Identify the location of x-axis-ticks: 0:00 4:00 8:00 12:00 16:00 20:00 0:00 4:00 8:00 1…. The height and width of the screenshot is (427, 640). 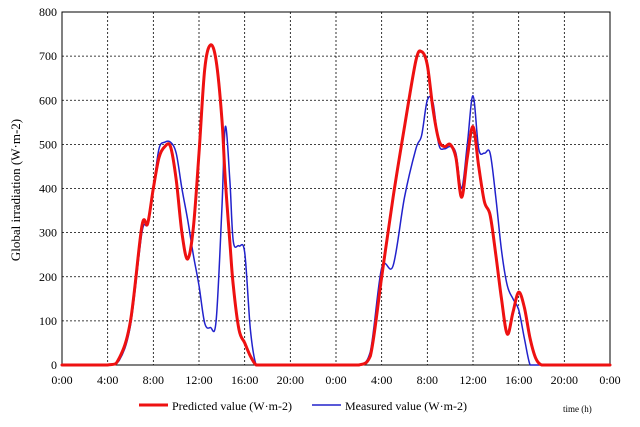
(335, 380).